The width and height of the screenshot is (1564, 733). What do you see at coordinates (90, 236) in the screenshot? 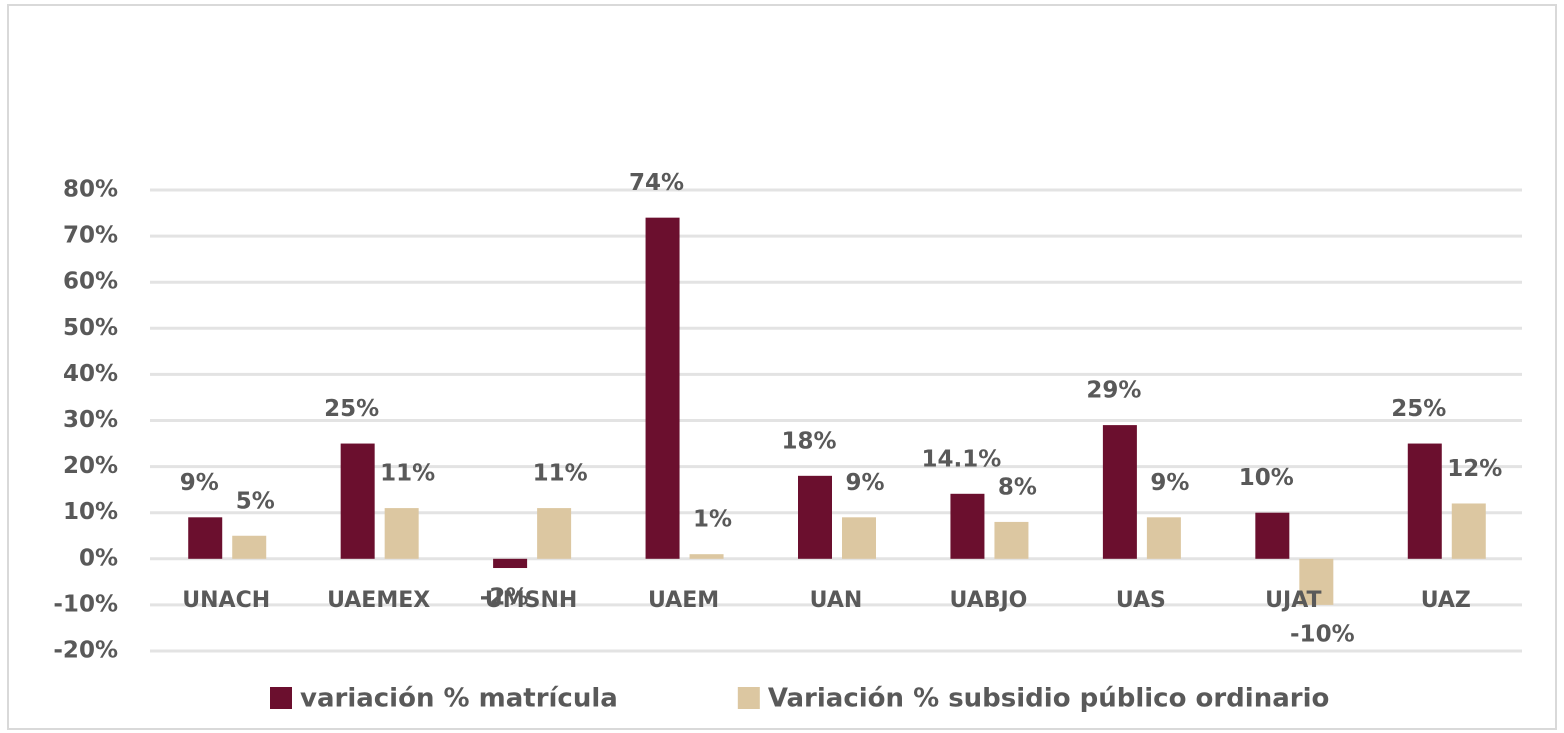
I see `y-tick-label: 70%` at bounding box center [90, 236].